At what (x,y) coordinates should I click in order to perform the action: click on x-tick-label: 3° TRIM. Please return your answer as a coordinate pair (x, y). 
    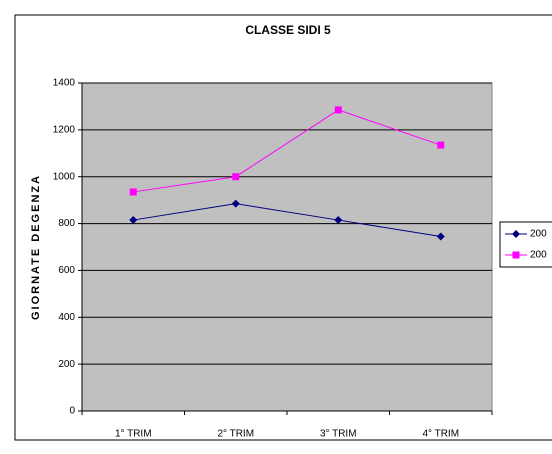
    Looking at the image, I should click on (338, 434).